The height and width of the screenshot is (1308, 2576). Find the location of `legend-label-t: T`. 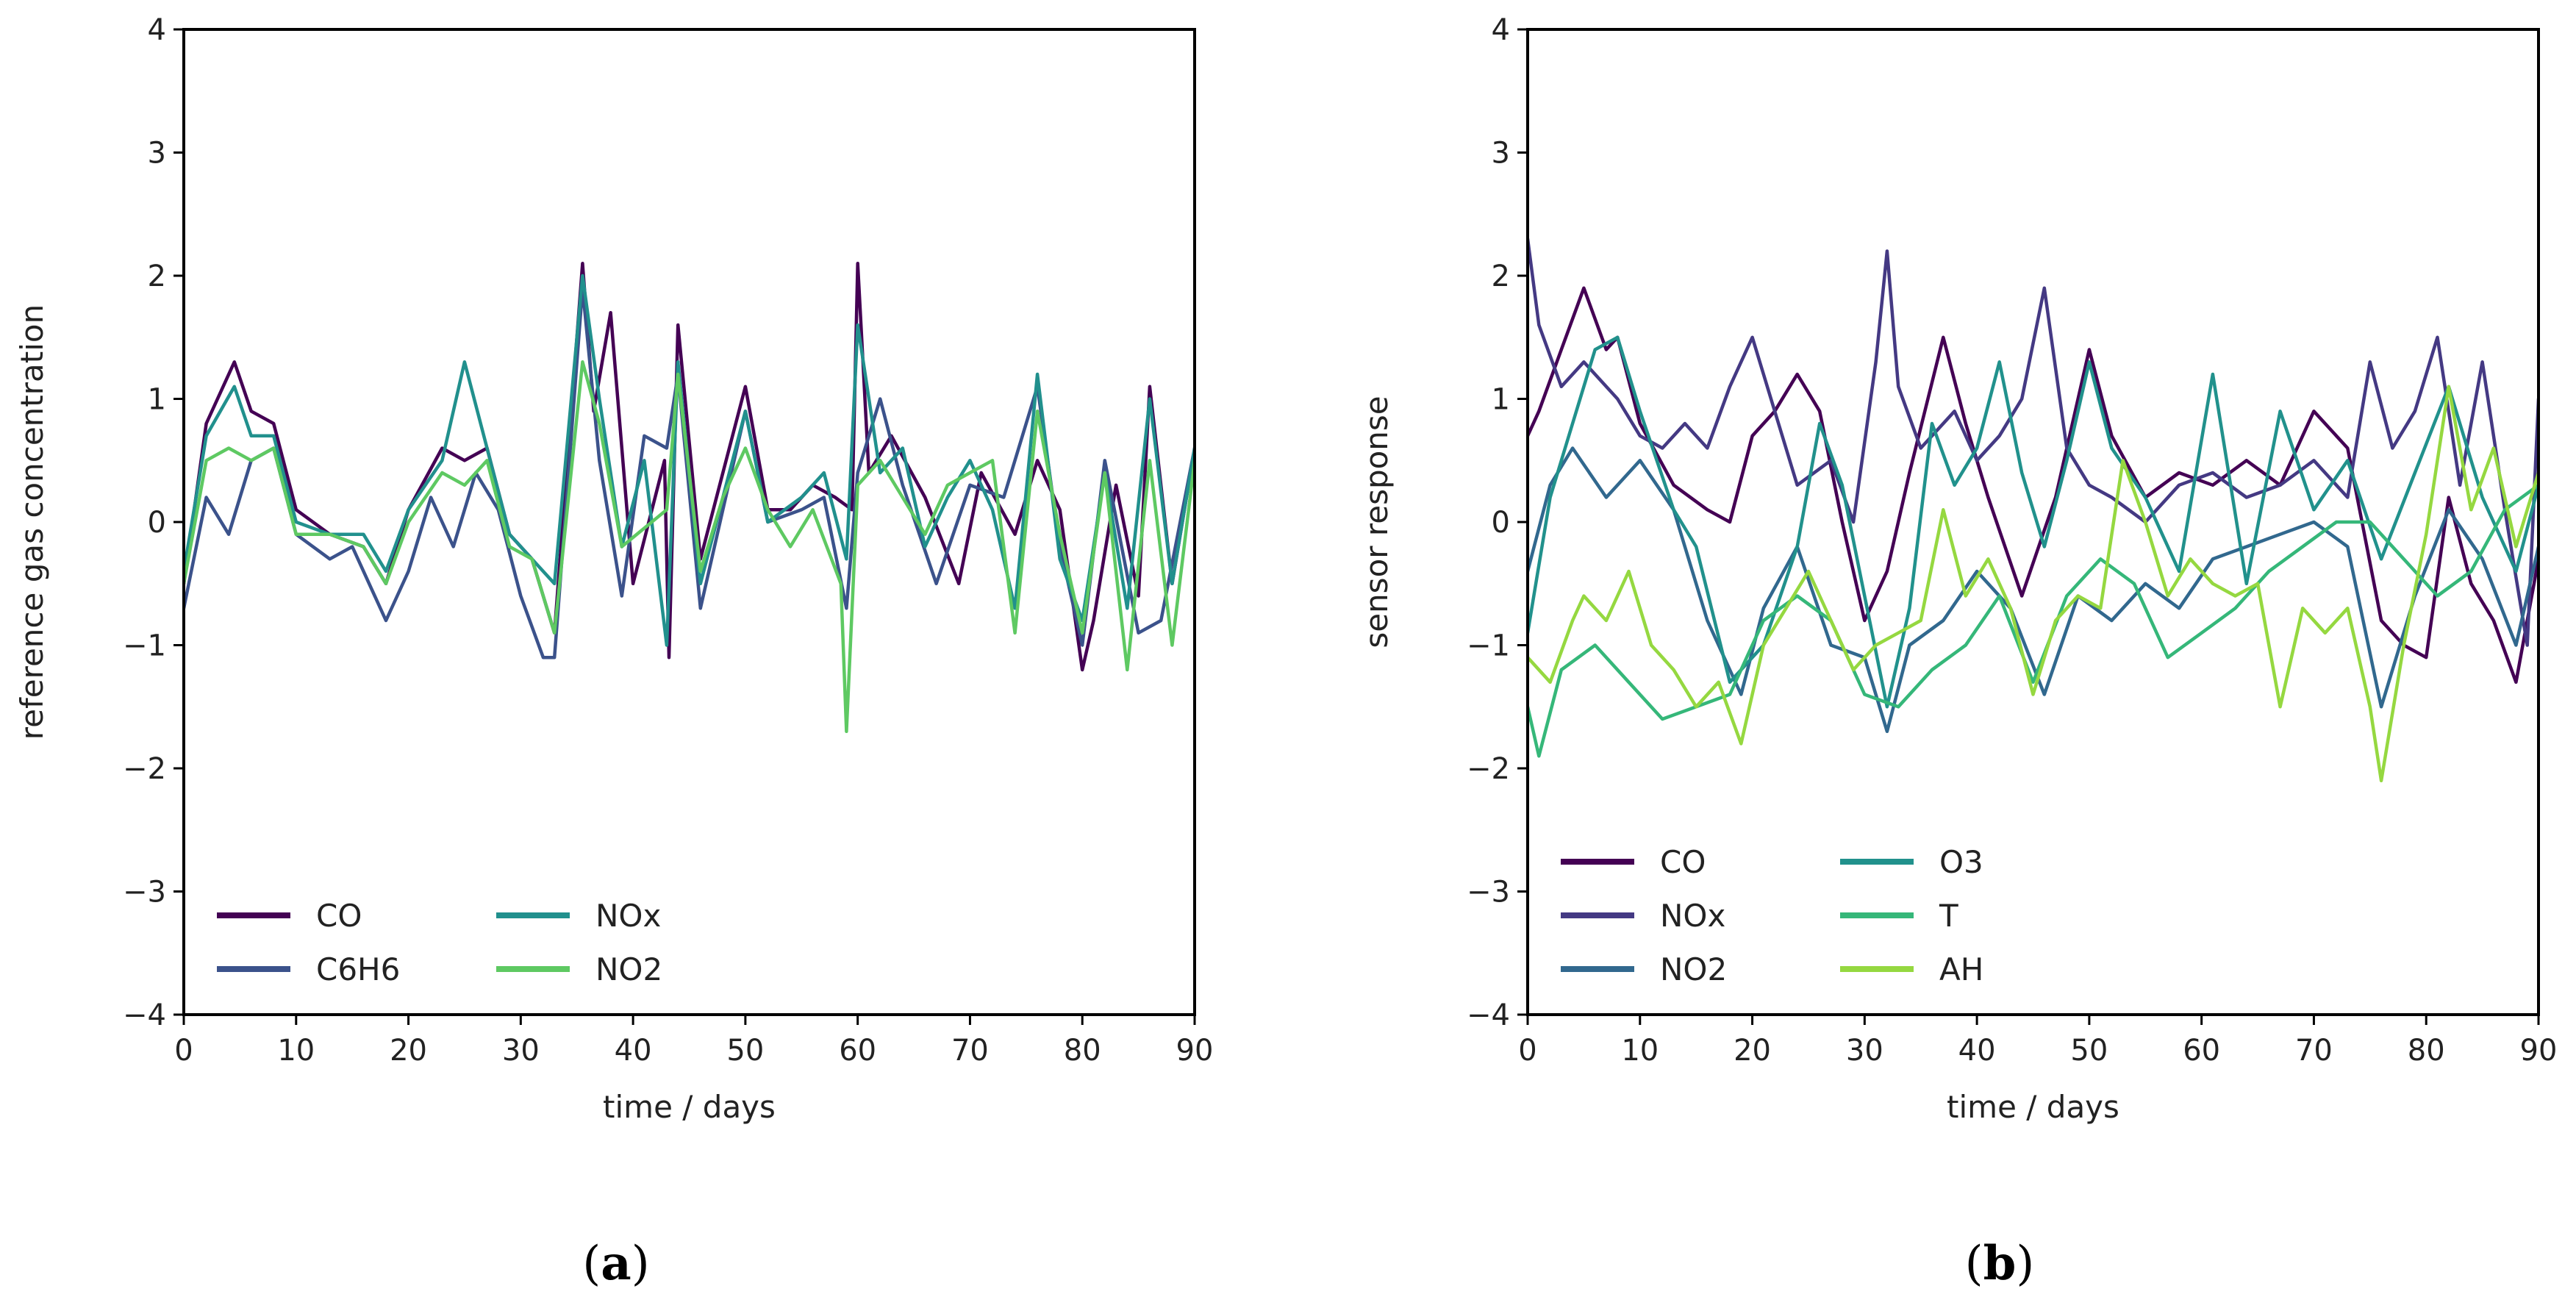

legend-label-t: T is located at coordinates (1949, 916).